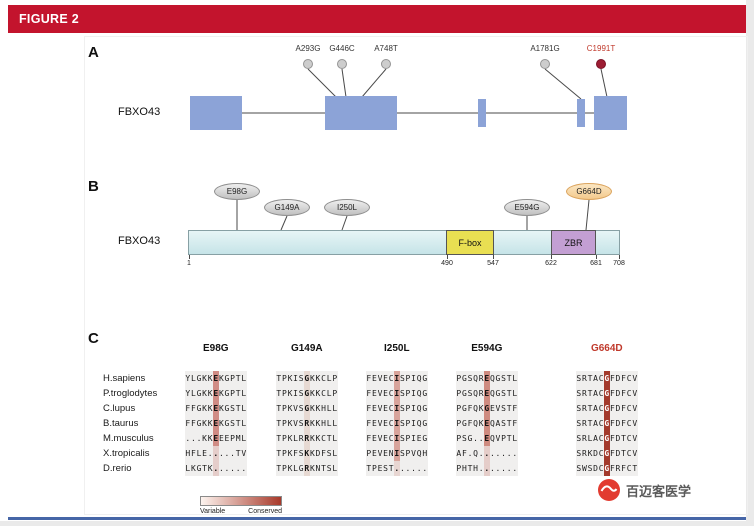  I want to click on legend-conserved-label: Conserved, so click(265, 511).